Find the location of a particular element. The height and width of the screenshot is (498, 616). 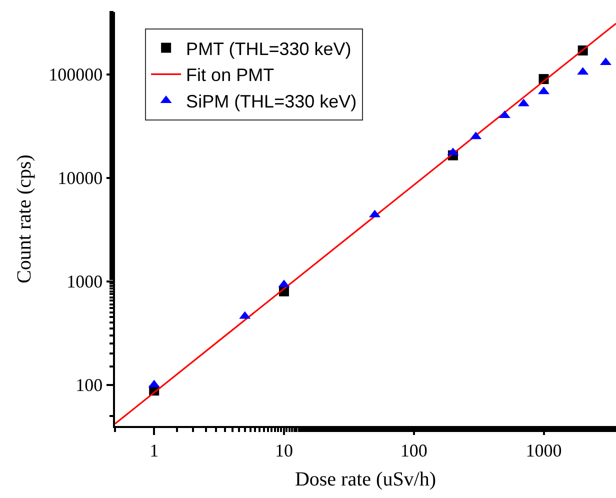

legend-label: PMT (THL=330 keV) is located at coordinates (269, 48).